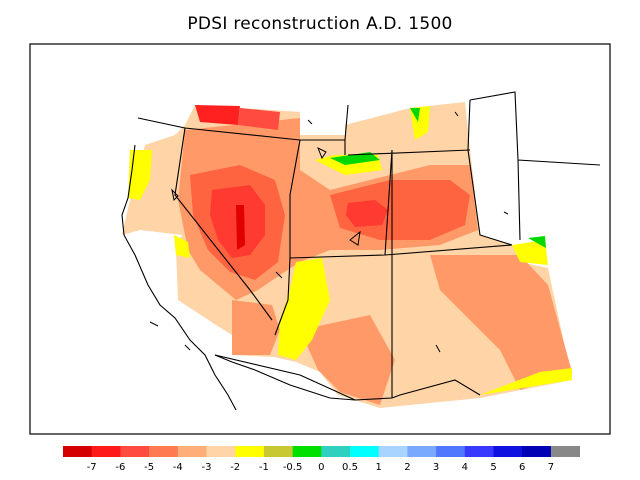 The image size is (640, 480). I want to click on small-lake-ne, so click(506, 213).